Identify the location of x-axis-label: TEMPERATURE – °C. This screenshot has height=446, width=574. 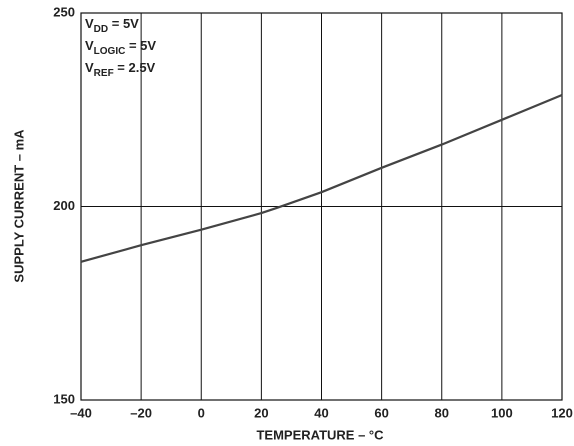
(320, 434).